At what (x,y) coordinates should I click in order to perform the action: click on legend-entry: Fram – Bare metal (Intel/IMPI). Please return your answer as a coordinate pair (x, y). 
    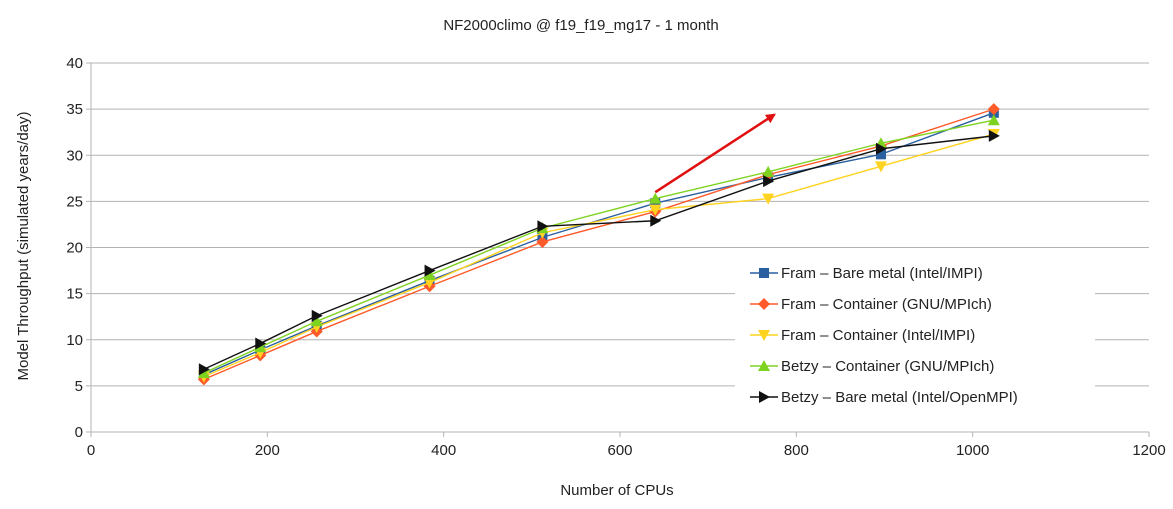
    Looking at the image, I should click on (866, 273).